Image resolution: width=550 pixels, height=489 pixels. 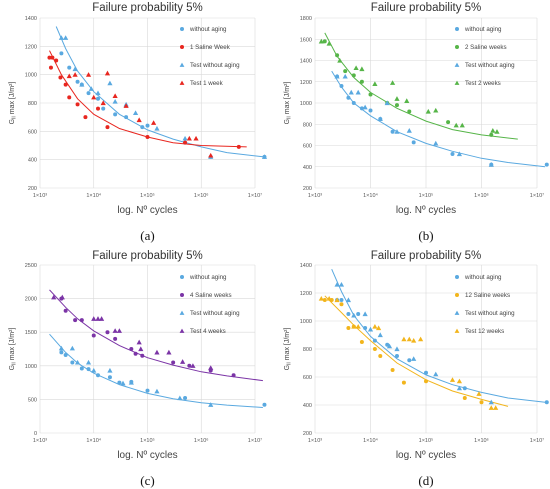 I want to click on fit-curve, so click(x=159, y=92).